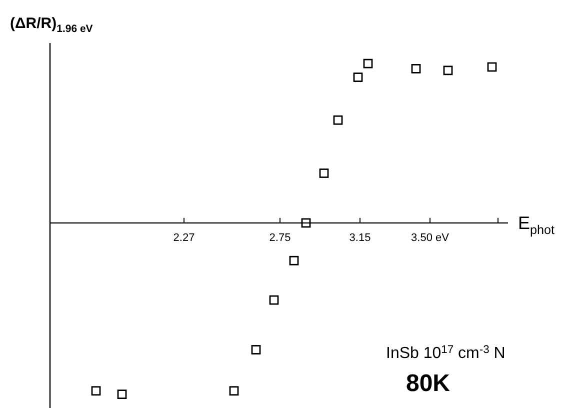 This screenshot has height=420, width=576. What do you see at coordinates (51, 25) in the screenshot?
I see `y-axis-title: (ΔR/R)$_{1.96 eV}$` at bounding box center [51, 25].